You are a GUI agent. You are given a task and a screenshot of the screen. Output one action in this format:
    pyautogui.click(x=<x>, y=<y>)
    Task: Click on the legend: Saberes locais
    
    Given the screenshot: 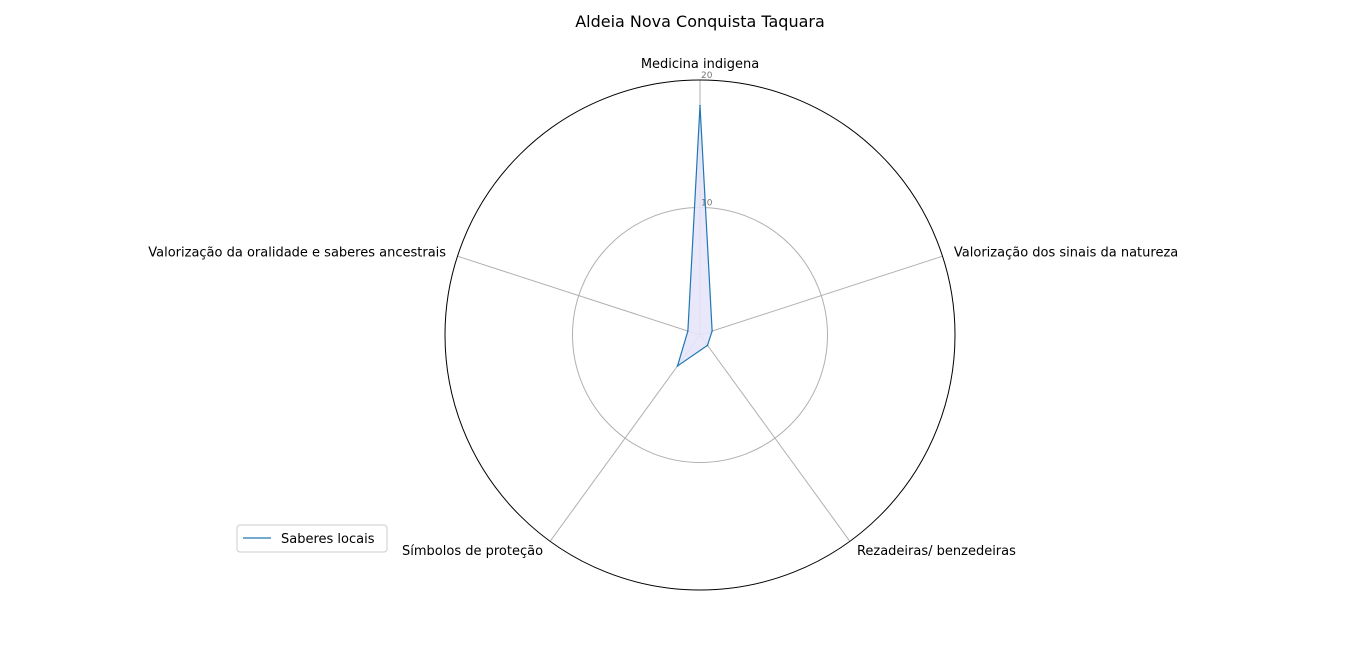 What is the action you would take?
    pyautogui.click(x=312, y=538)
    